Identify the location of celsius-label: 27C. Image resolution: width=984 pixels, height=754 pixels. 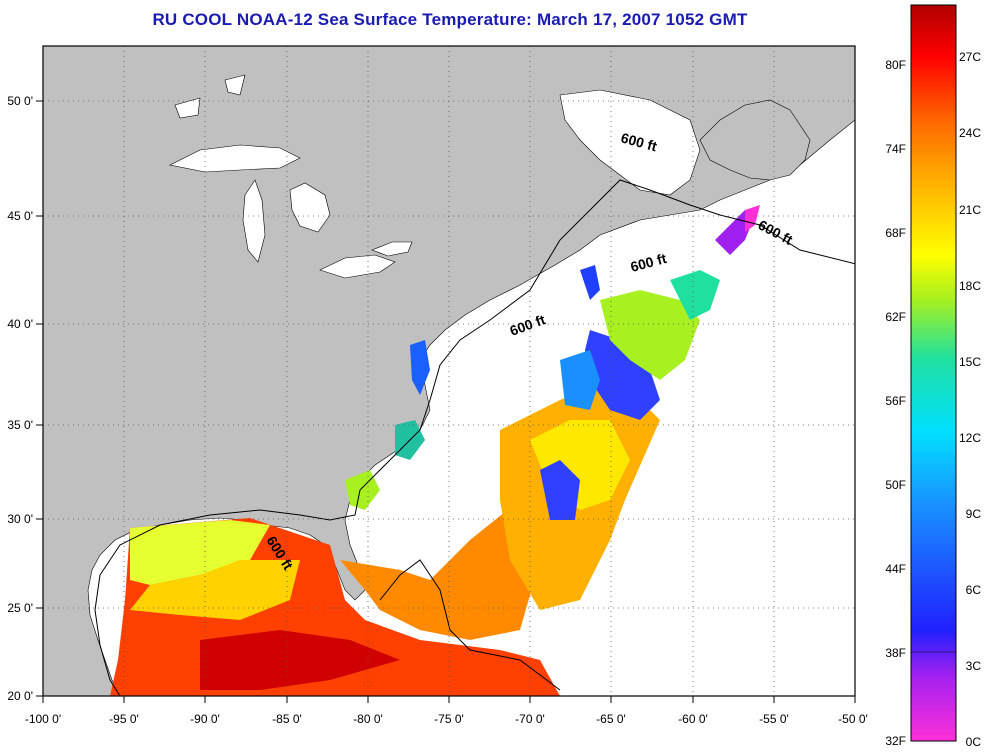
(970, 57).